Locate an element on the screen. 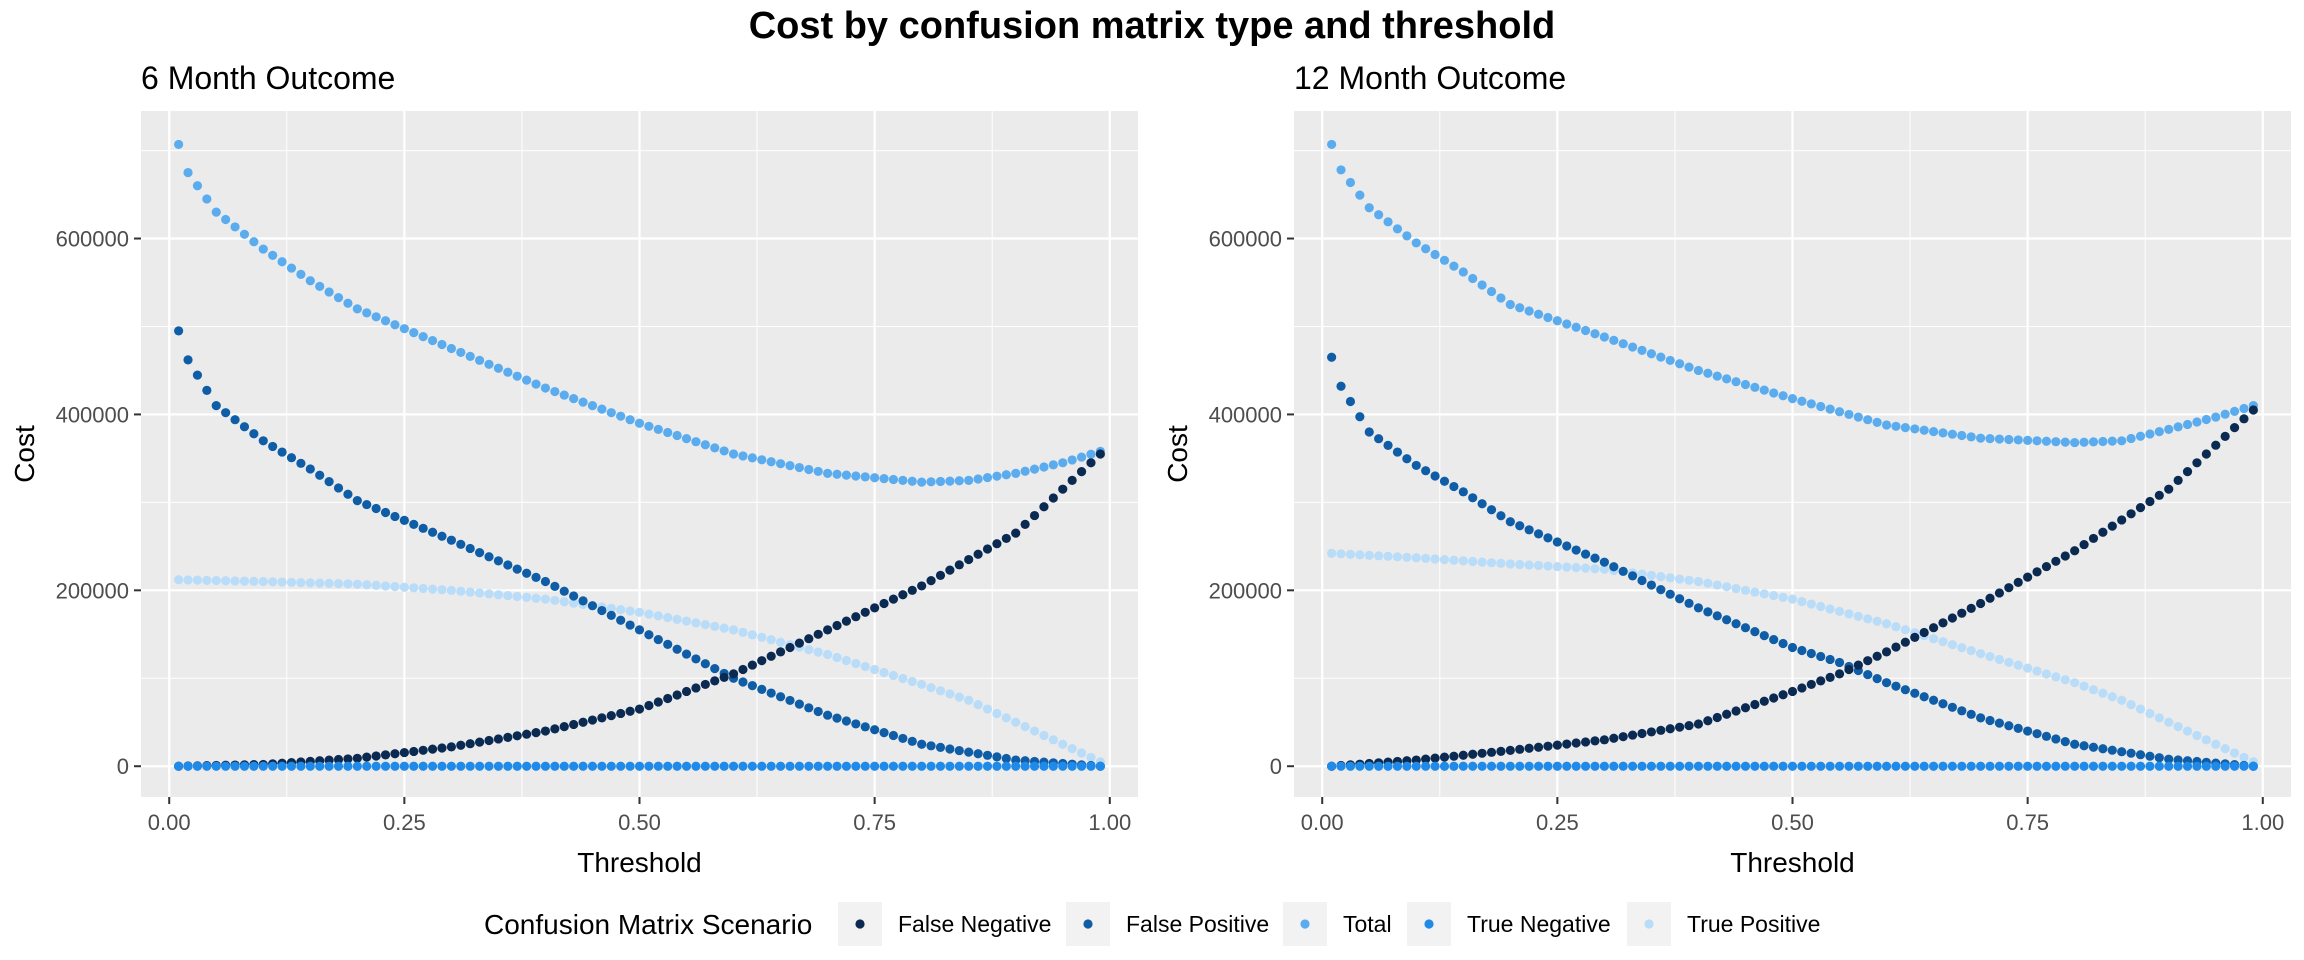 The width and height of the screenshot is (2304, 960). series-true-negative is located at coordinates (639, 766).